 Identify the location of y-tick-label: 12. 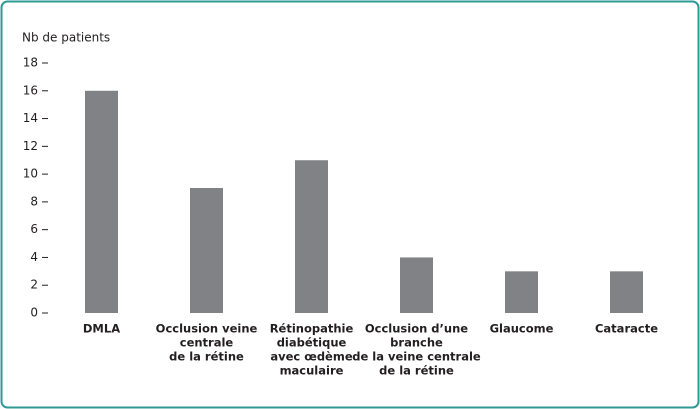
(30, 146).